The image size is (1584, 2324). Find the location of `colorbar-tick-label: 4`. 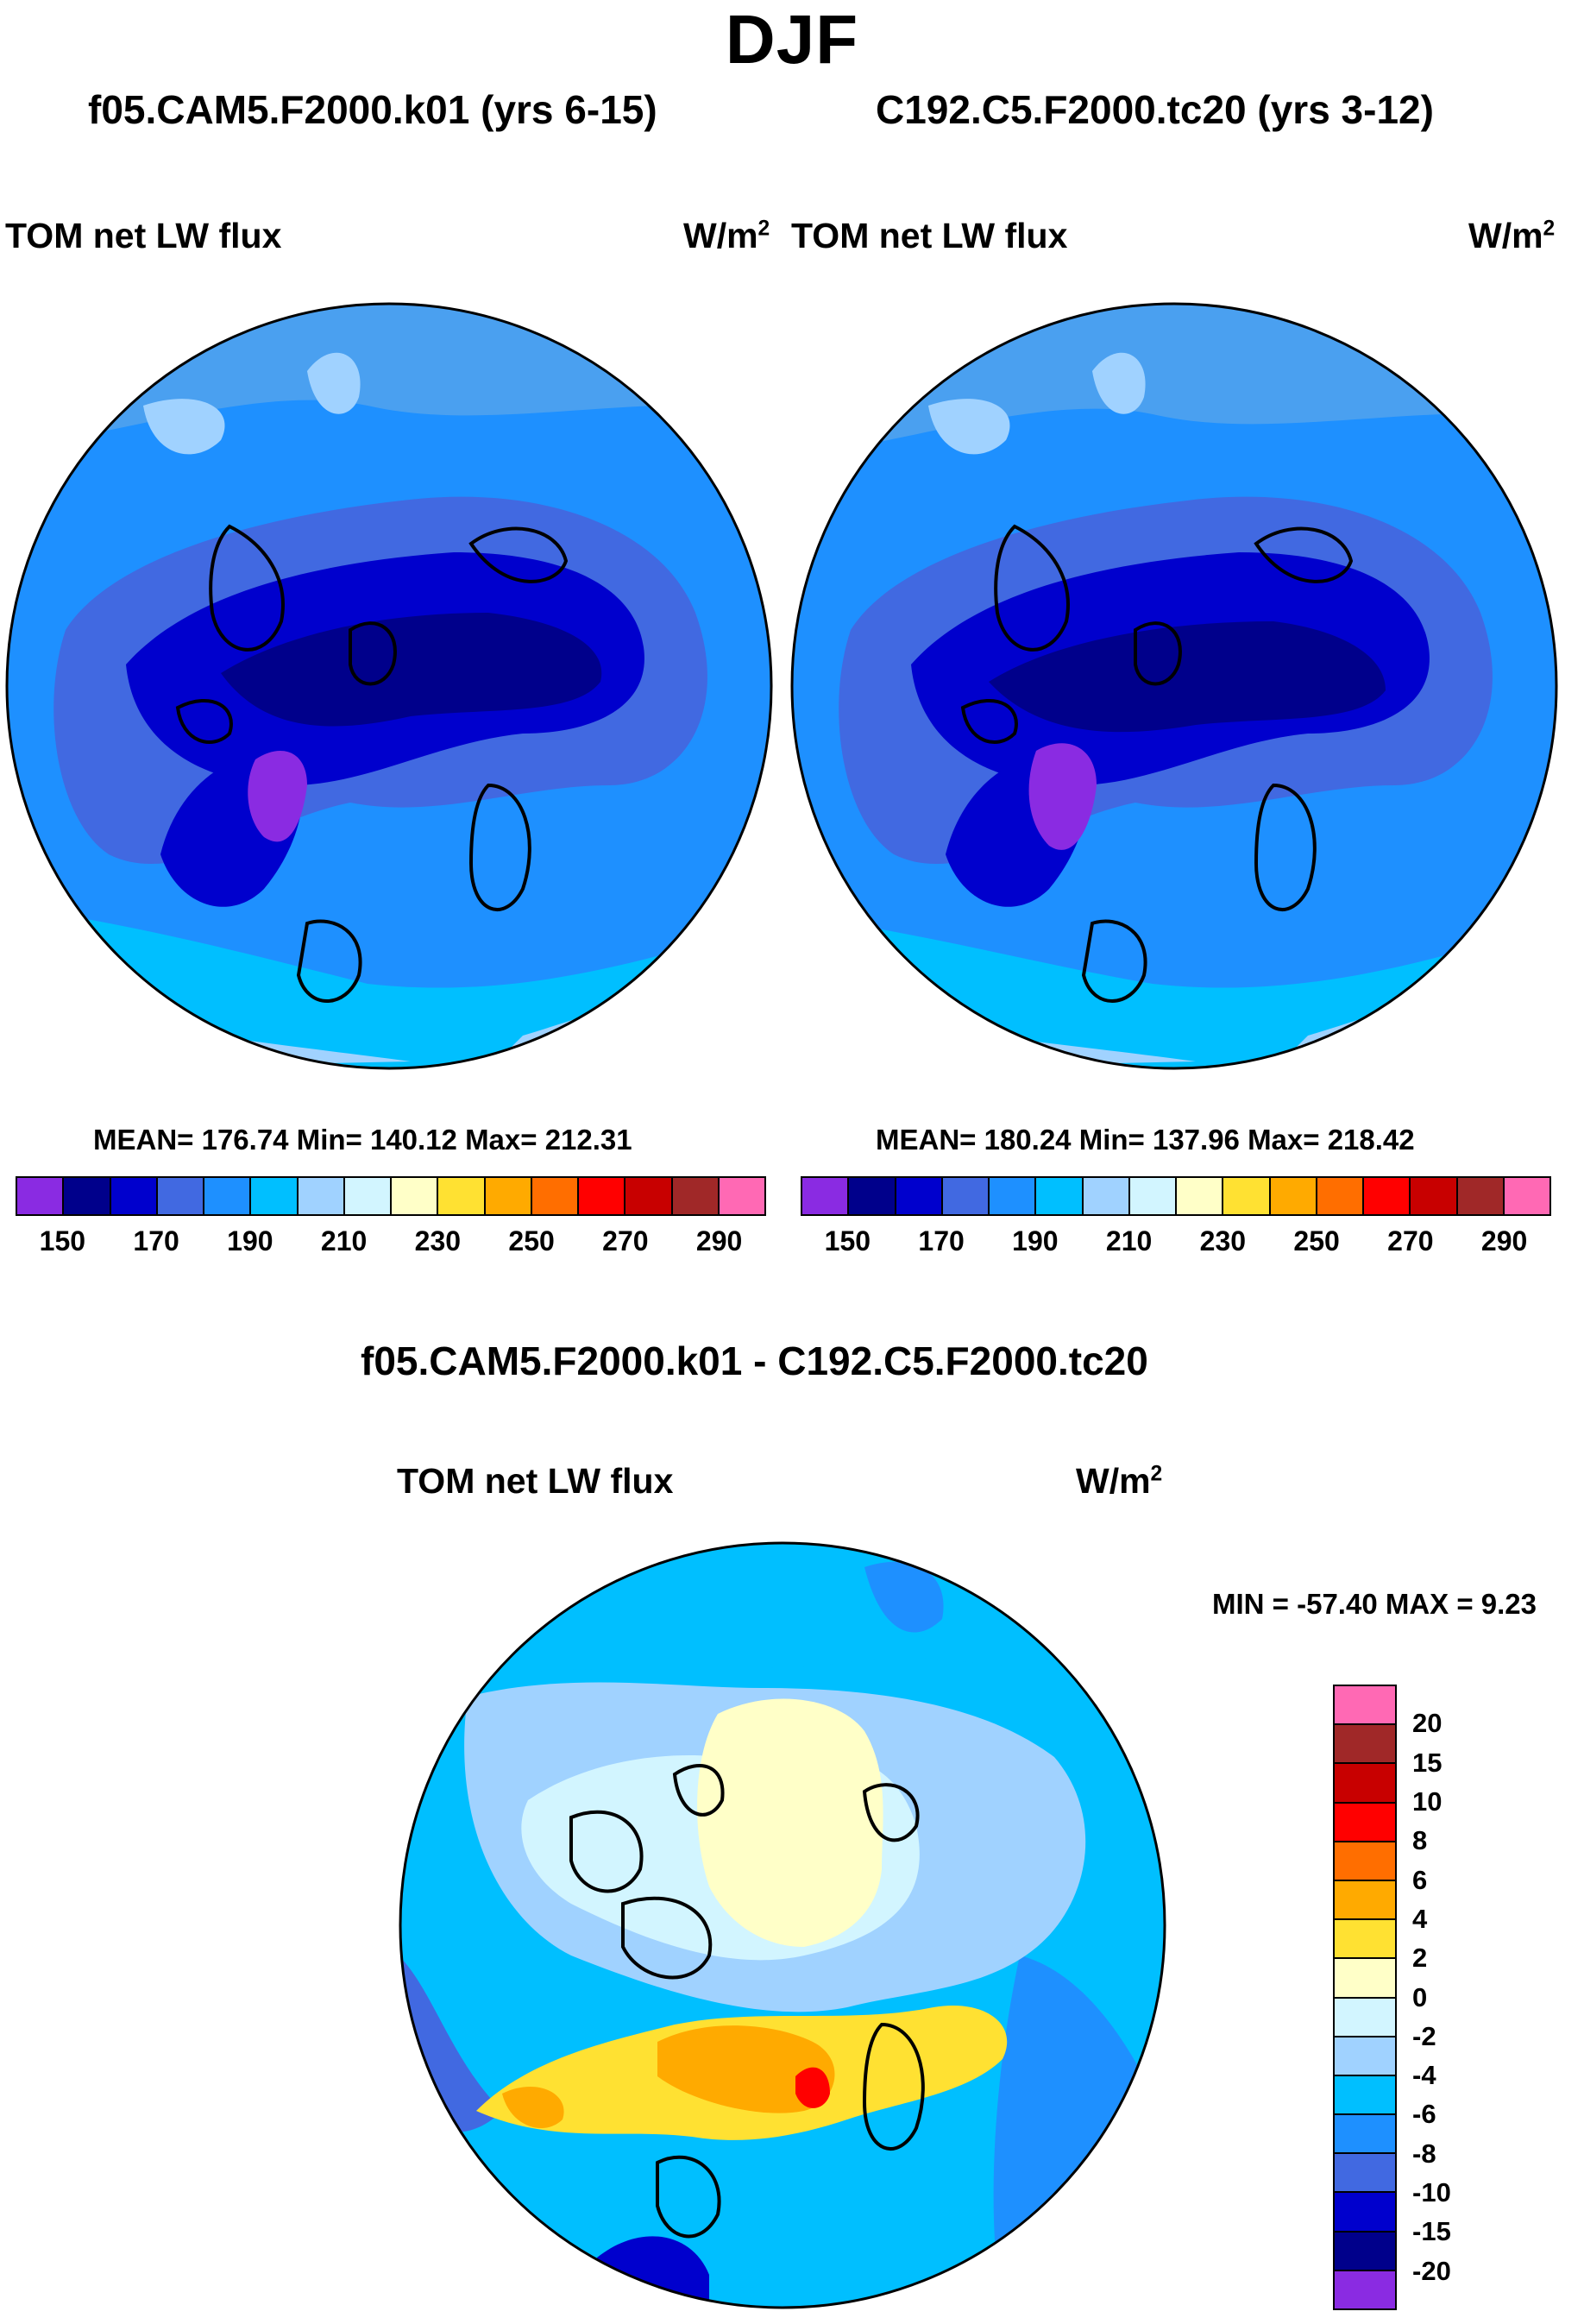

colorbar-tick-label: 4 is located at coordinates (1420, 1918).